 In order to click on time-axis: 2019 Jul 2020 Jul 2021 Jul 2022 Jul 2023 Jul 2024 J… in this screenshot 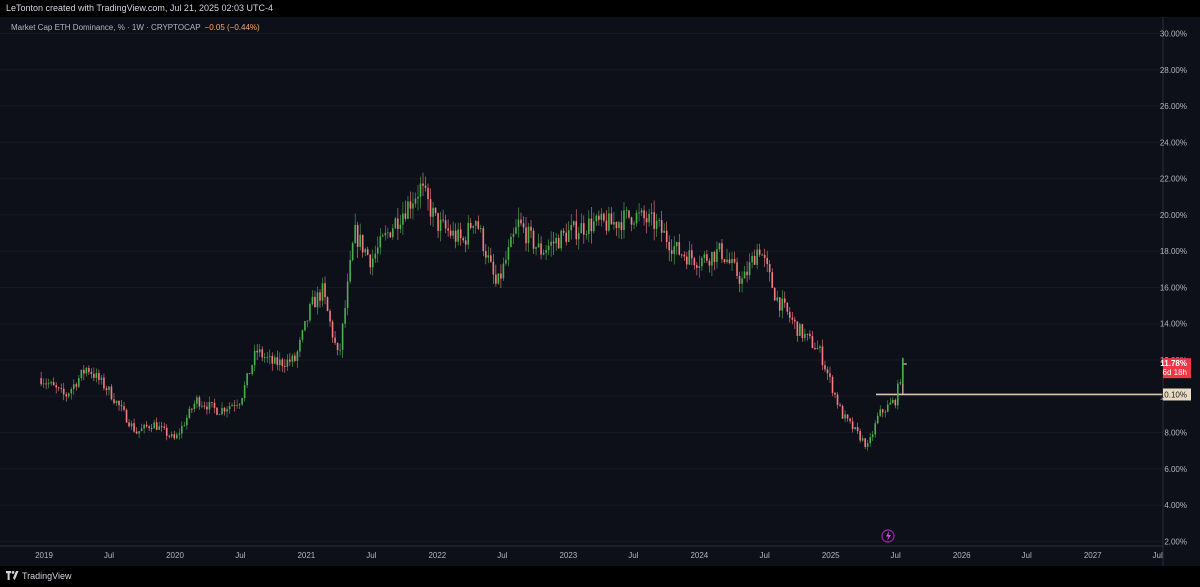, I will do `click(599, 555)`.